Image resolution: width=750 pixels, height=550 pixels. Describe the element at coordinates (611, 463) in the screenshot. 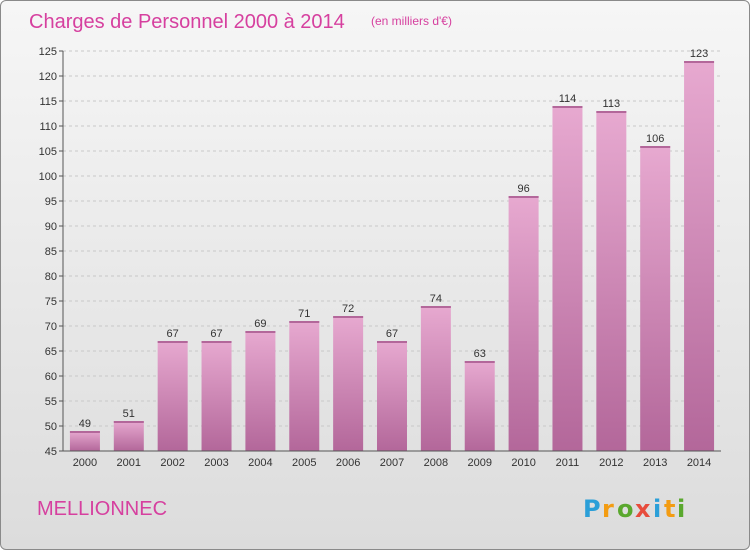

I see `x-tick-label: 2012` at that location.